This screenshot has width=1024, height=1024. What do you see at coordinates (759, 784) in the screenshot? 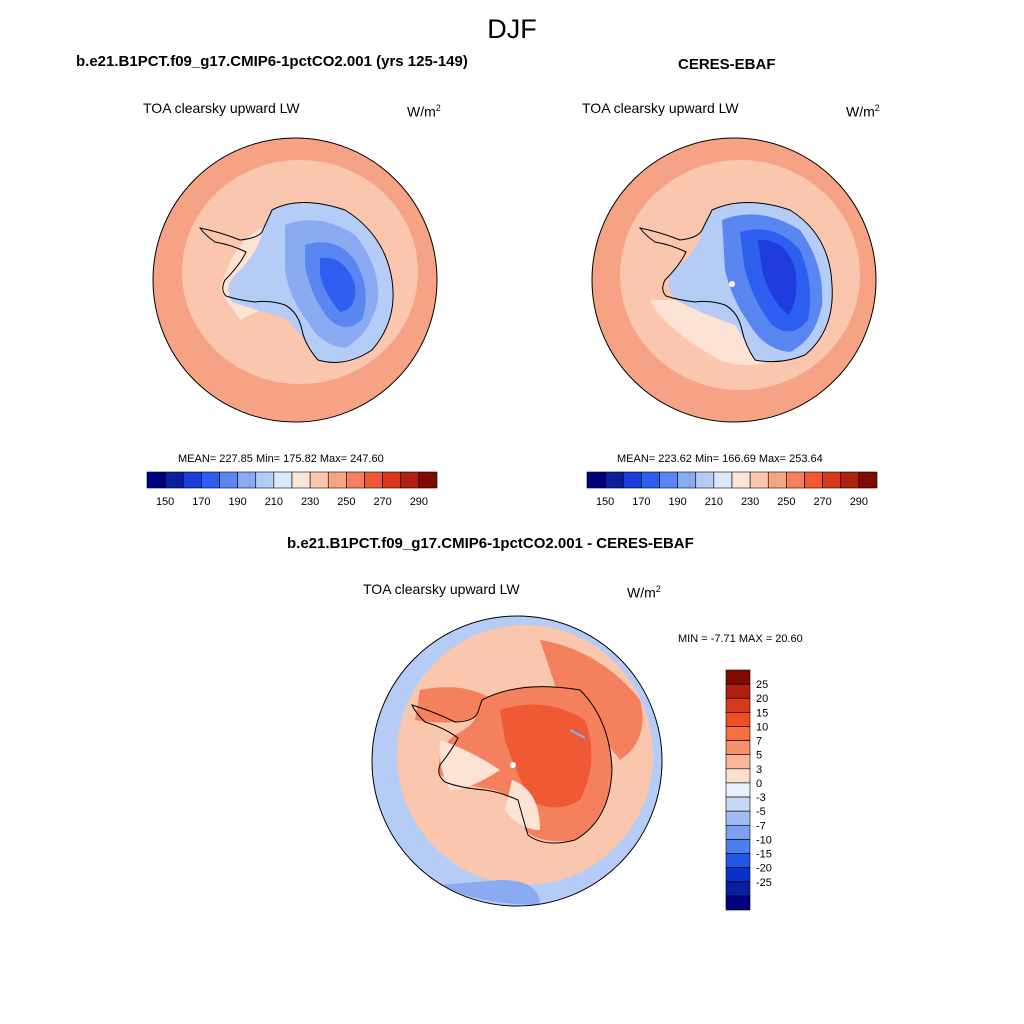
I see `diff-colorbar-tick-label: 0` at bounding box center [759, 784].